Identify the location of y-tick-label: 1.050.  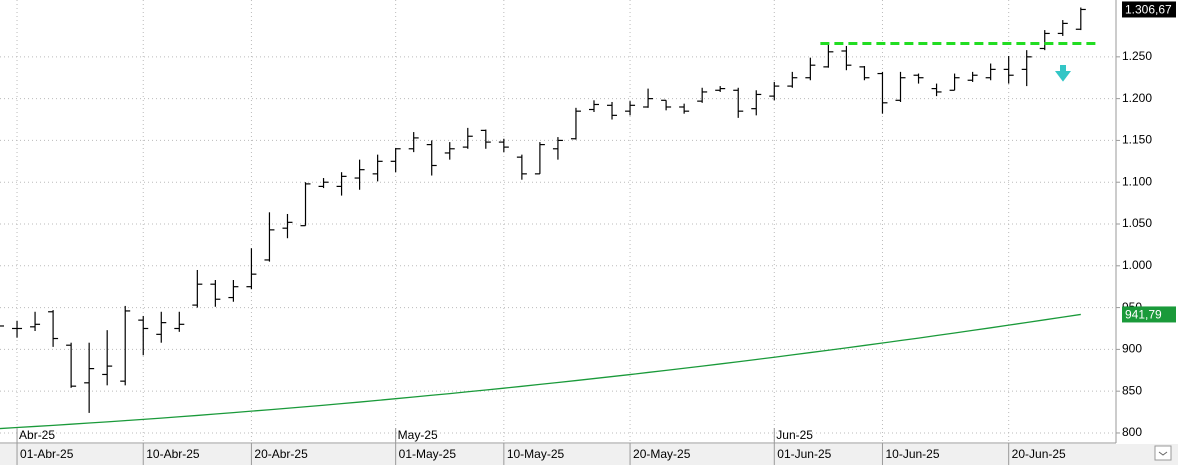
(1137, 223).